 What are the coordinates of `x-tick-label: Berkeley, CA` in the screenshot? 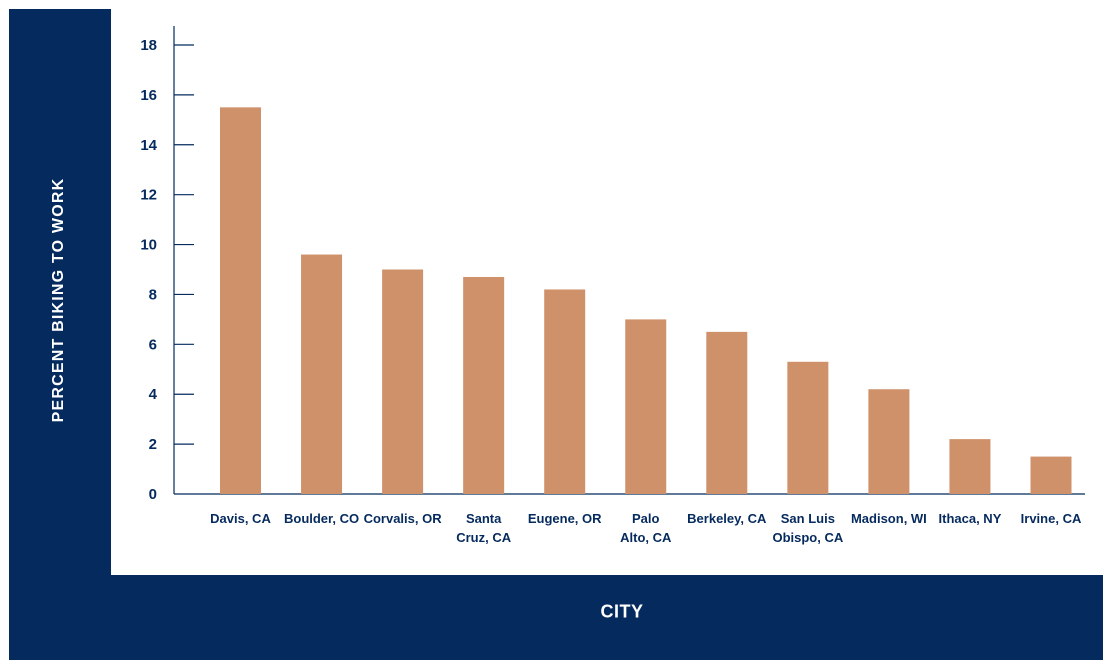 It's located at (727, 518).